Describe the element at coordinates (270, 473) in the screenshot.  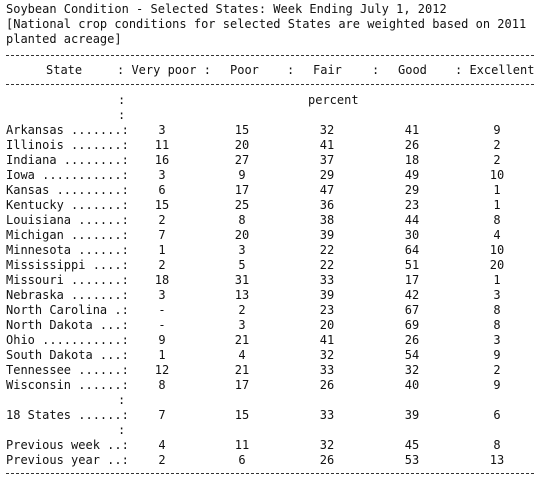
I see `bottom-divider` at that location.